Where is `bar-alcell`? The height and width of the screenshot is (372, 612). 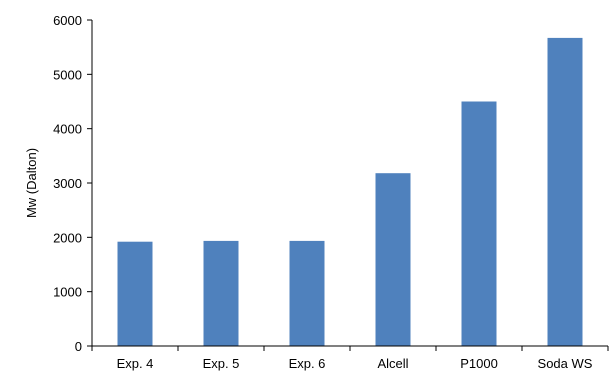
bar-alcell is located at coordinates (393, 259).